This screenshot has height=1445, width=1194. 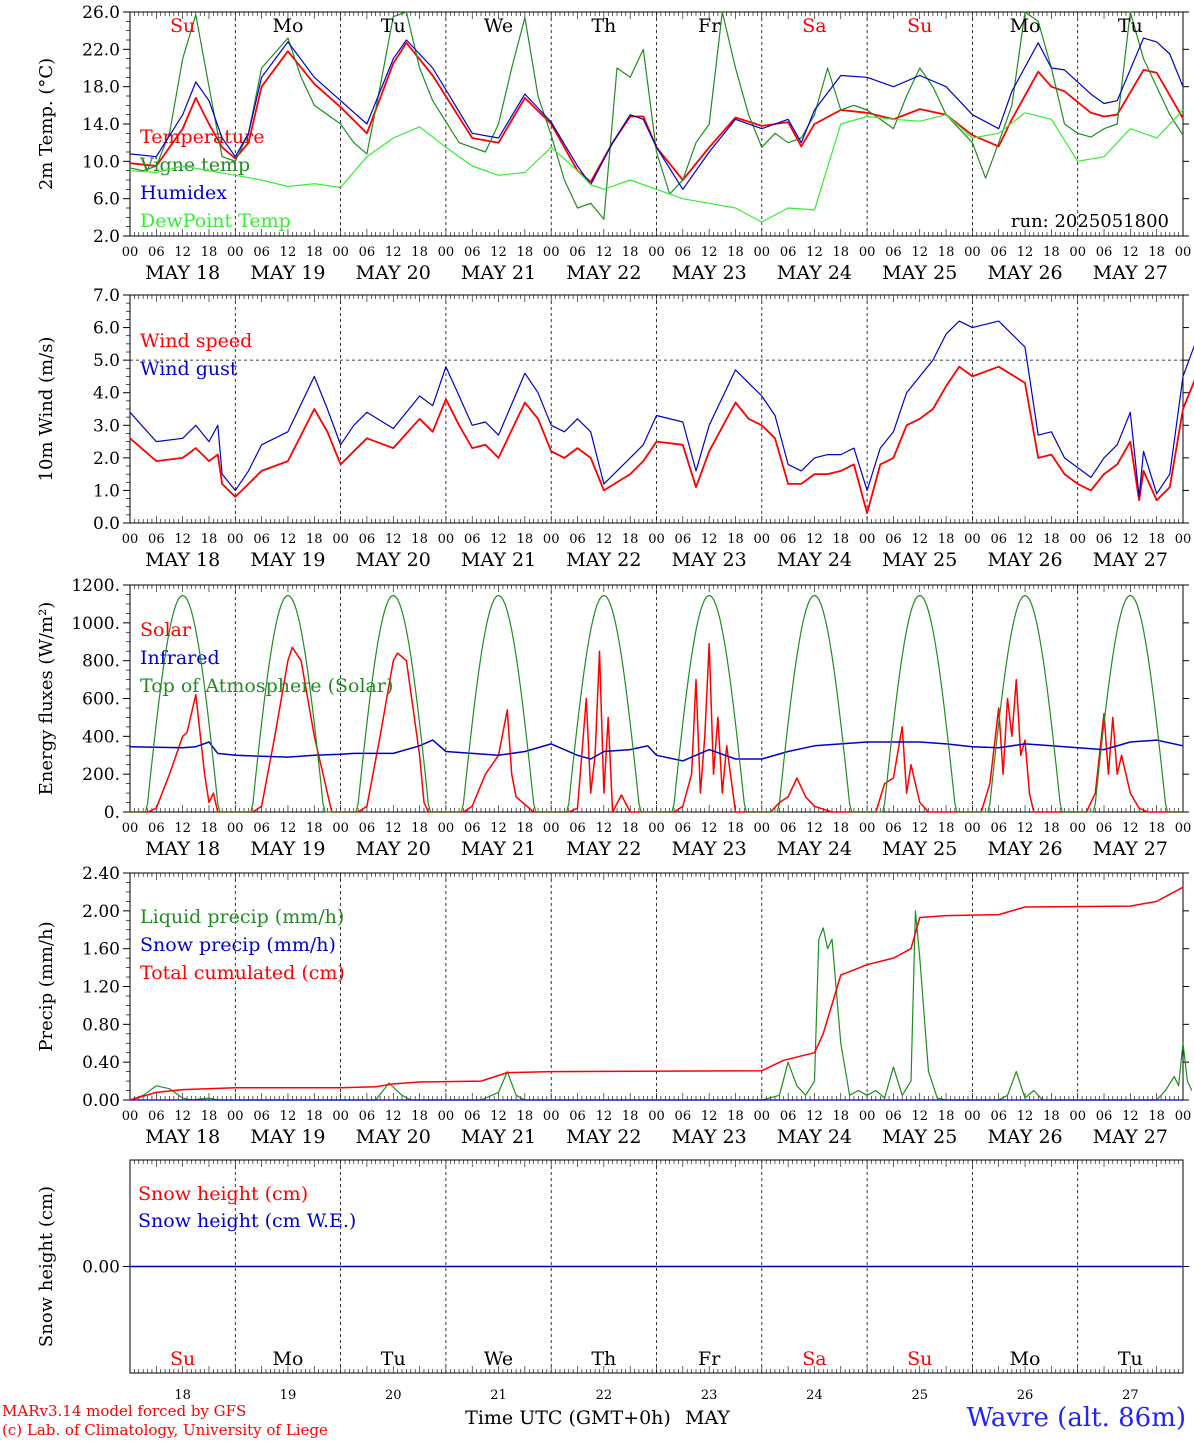 I want to click on wind-y-axis-label: 10m Wind (m/s), so click(x=46, y=409).